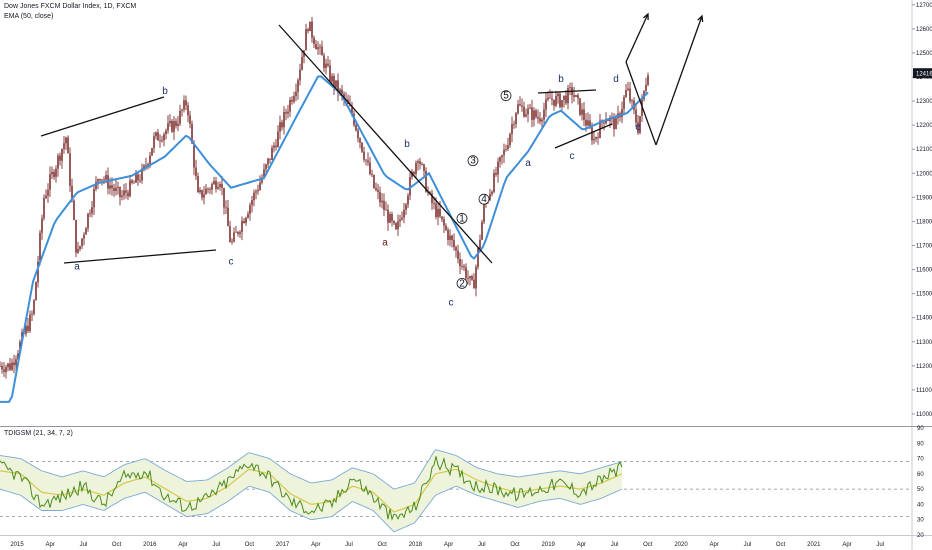 The width and height of the screenshot is (932, 550). I want to click on indicator-tick-label: 90, so click(920, 429).